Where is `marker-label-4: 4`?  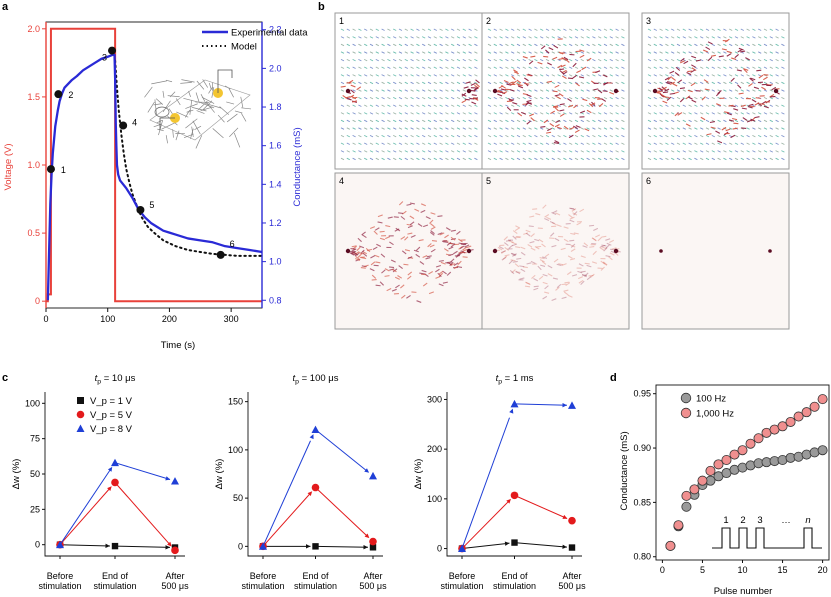
marker-label-4: 4 is located at coordinates (134, 123).